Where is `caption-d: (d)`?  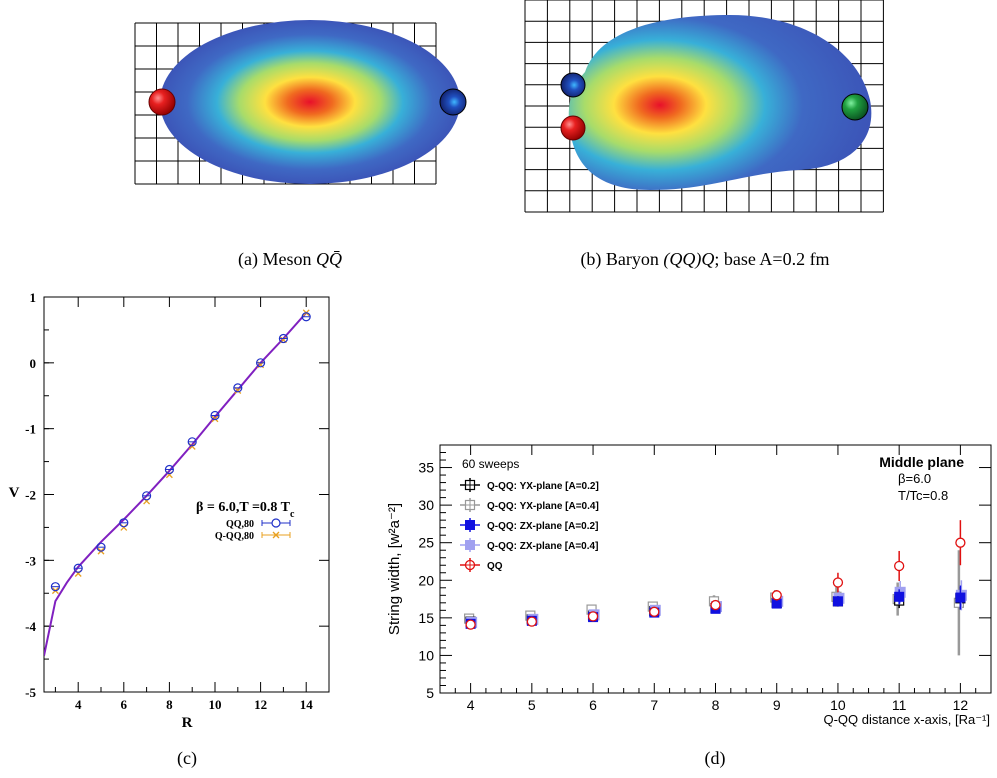 caption-d: (d) is located at coordinates (715, 758).